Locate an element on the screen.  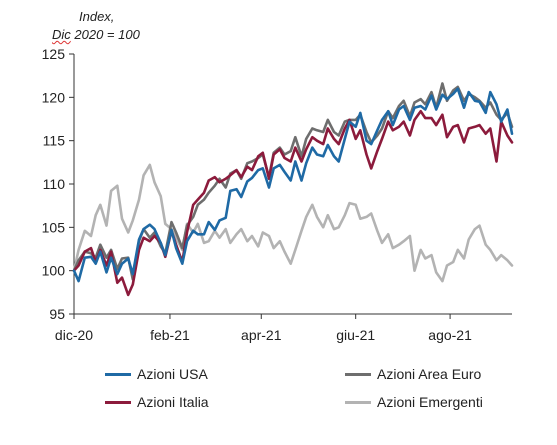
legend-item-azioni-usa: Azioni USA is located at coordinates (225, 374).